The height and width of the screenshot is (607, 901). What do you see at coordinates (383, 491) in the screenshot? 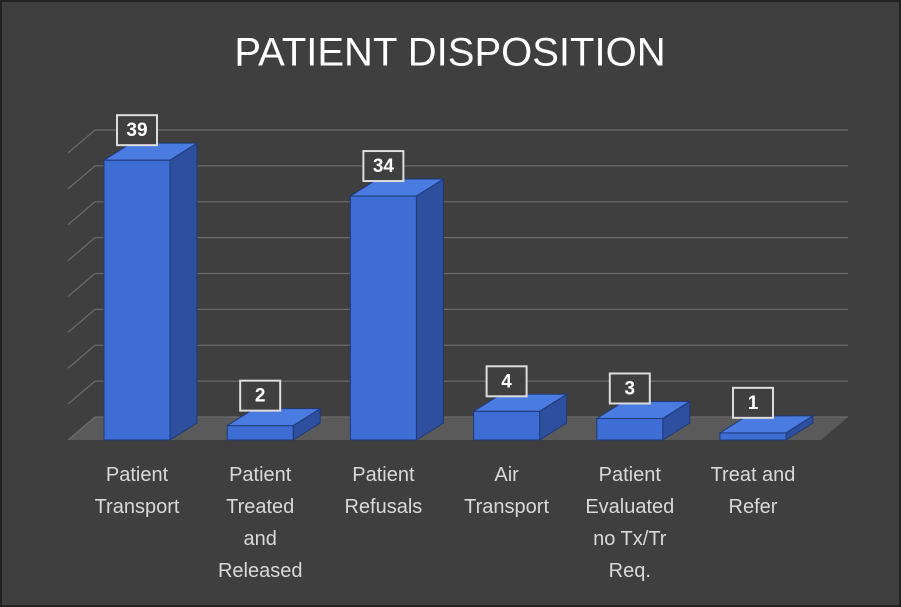
I see `x-tick-label: Patient Refusals` at bounding box center [383, 491].